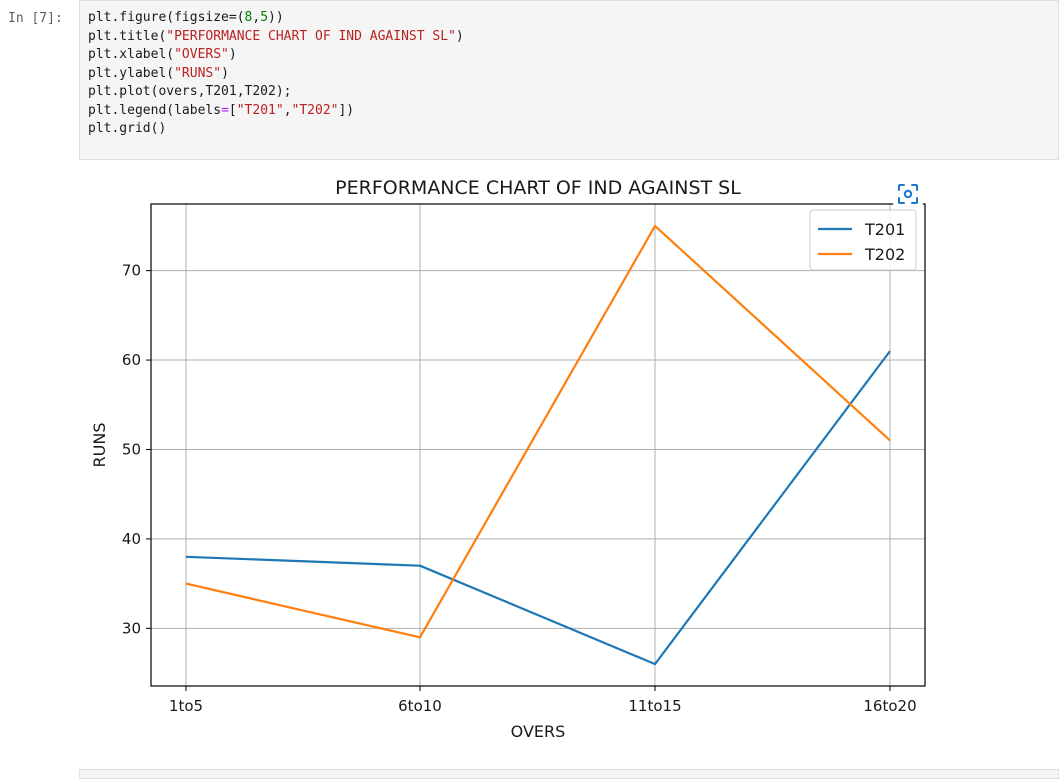 This screenshot has width=1059, height=779. Describe the element at coordinates (131, 271) in the screenshot. I see `y-tick-label: 70` at that location.